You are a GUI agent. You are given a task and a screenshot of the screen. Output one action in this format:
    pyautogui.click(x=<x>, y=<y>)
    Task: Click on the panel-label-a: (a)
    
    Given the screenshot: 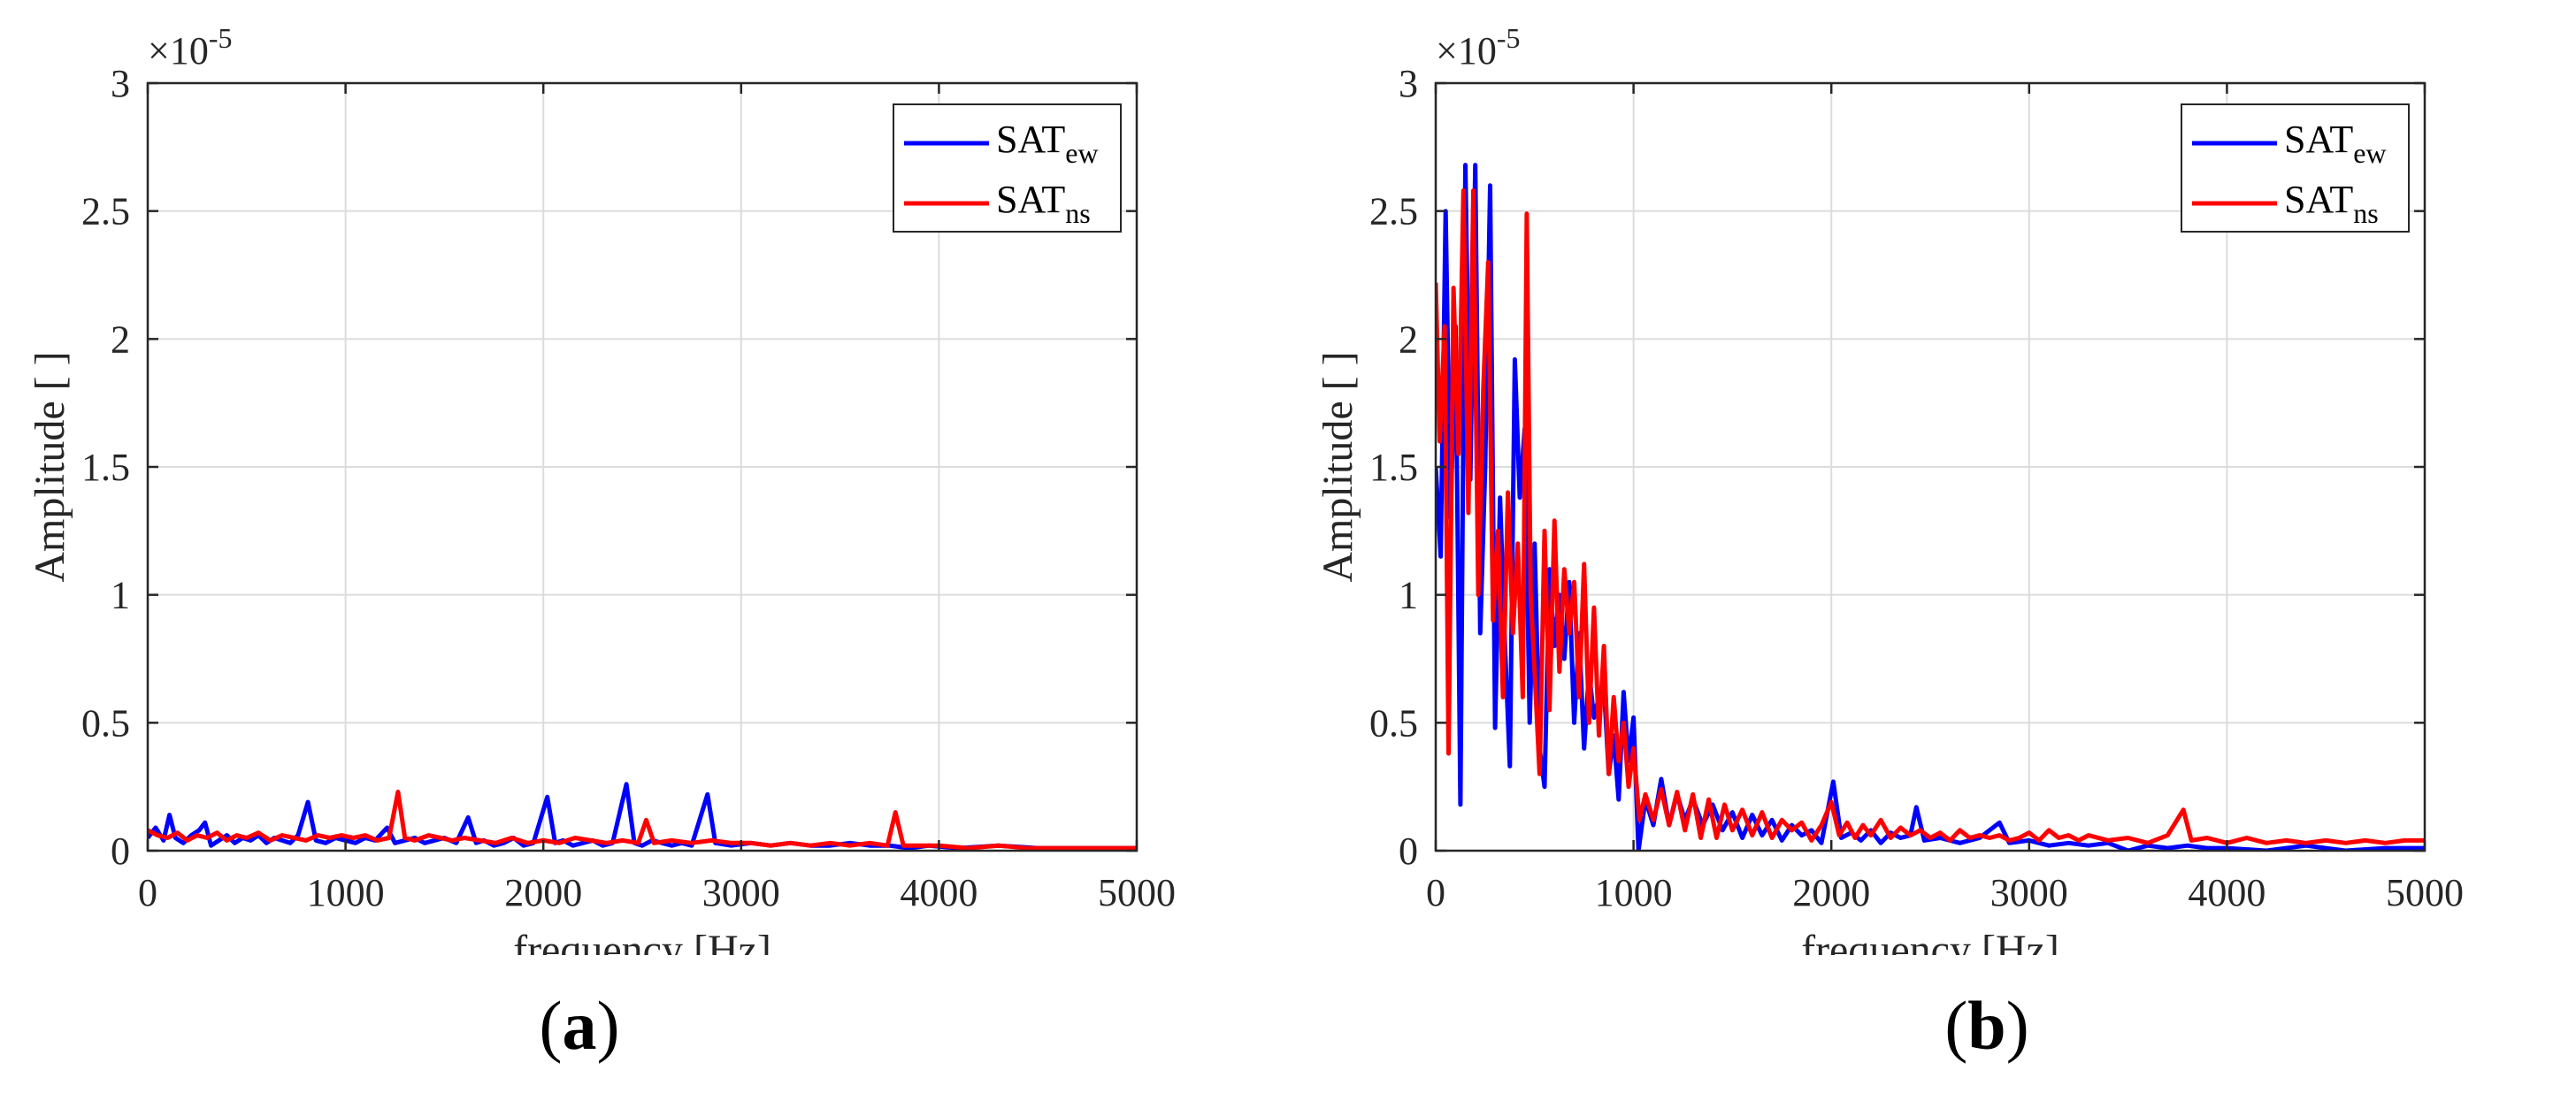 What is the action you would take?
    pyautogui.click(x=579, y=1025)
    